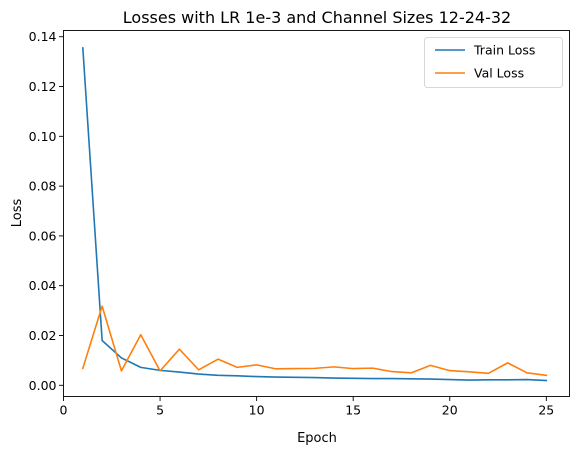 This screenshot has height=455, width=576. What do you see at coordinates (43, 136) in the screenshot?
I see `y-tick-label: 0.10` at bounding box center [43, 136].